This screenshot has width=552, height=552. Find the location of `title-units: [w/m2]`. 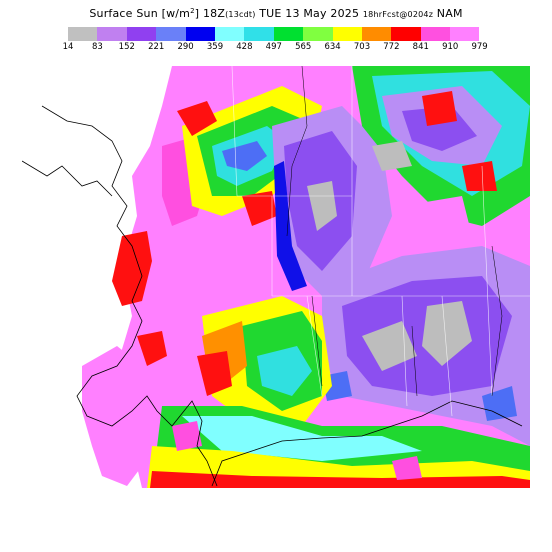

title-units: [w/m2] is located at coordinates (180, 13).